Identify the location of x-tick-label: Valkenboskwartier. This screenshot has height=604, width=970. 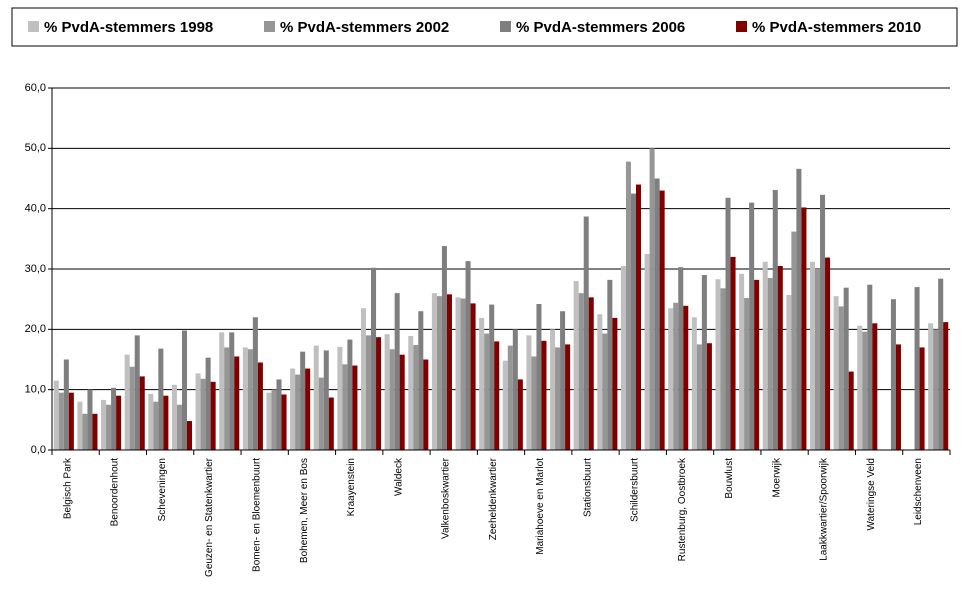
(446, 498).